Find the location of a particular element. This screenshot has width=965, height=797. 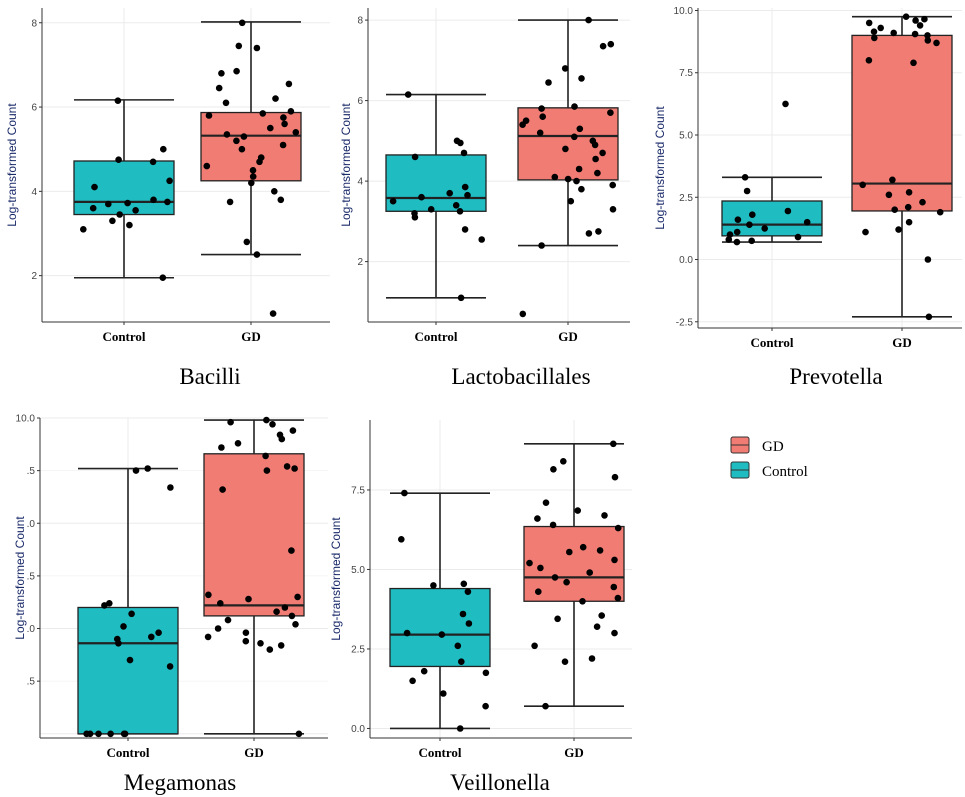

prevotella-ytick-label: -2.5 is located at coordinates (685, 322).